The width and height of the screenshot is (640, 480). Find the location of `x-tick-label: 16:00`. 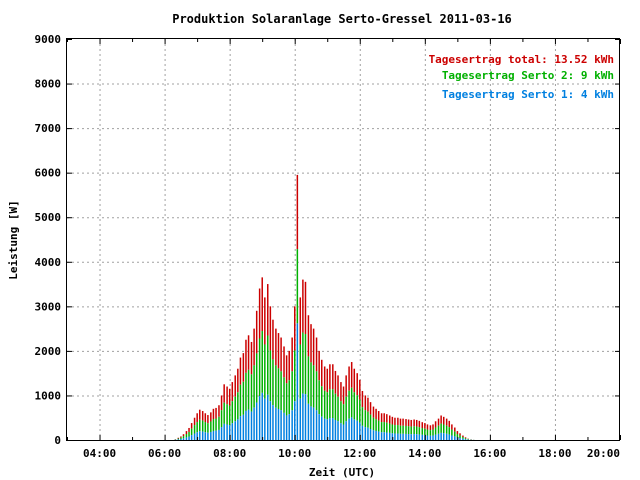

x-tick-label: 16:00 is located at coordinates (489, 453).